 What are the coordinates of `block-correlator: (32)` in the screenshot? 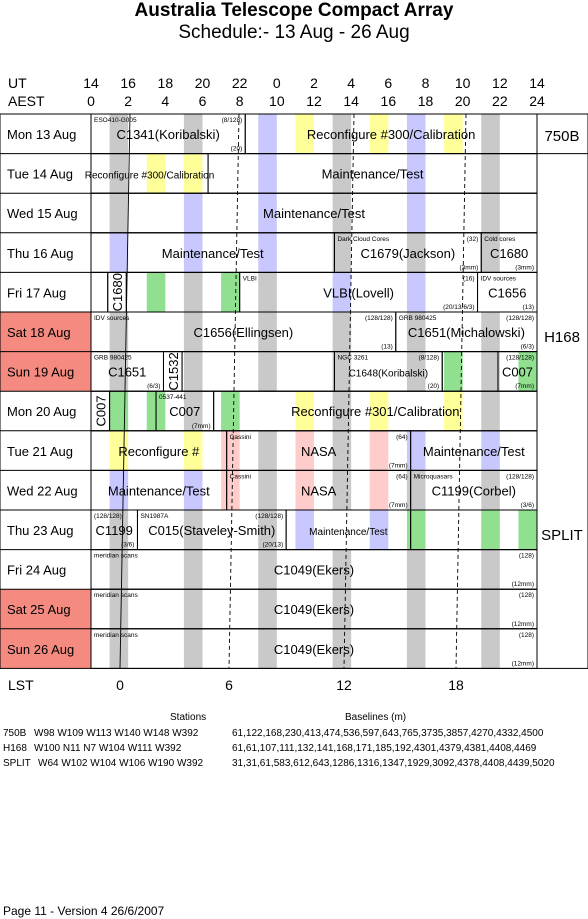 It's located at (473, 239).